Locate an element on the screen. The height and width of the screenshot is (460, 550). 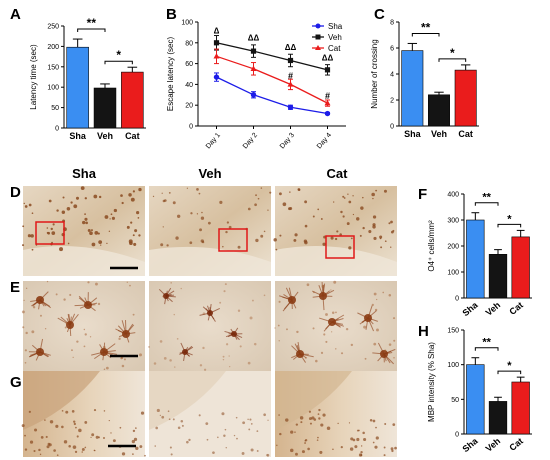
panel-label-h: H is located at coordinates (423, 331).